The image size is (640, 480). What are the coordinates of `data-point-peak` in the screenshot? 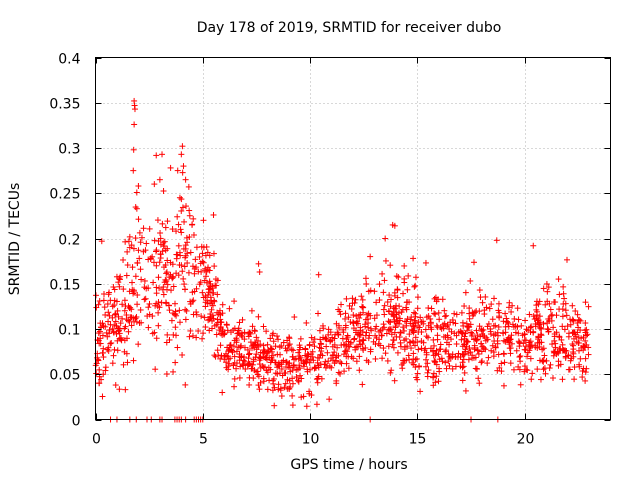 It's located at (133, 149).